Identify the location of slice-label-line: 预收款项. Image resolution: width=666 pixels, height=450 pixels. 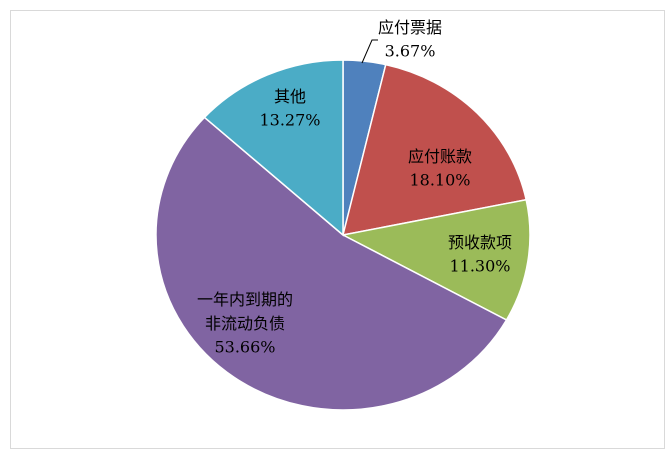
(480, 242).